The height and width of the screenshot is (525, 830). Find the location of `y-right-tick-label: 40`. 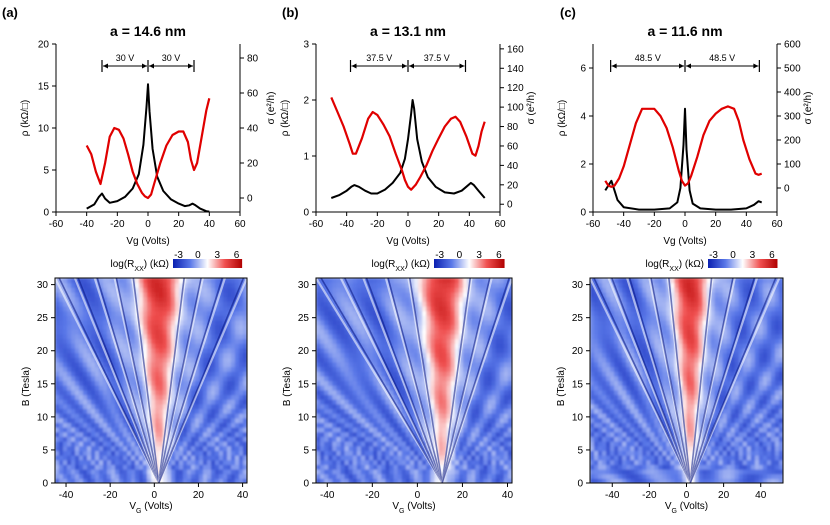

y-right-tick-label: 40 is located at coordinates (513, 166).